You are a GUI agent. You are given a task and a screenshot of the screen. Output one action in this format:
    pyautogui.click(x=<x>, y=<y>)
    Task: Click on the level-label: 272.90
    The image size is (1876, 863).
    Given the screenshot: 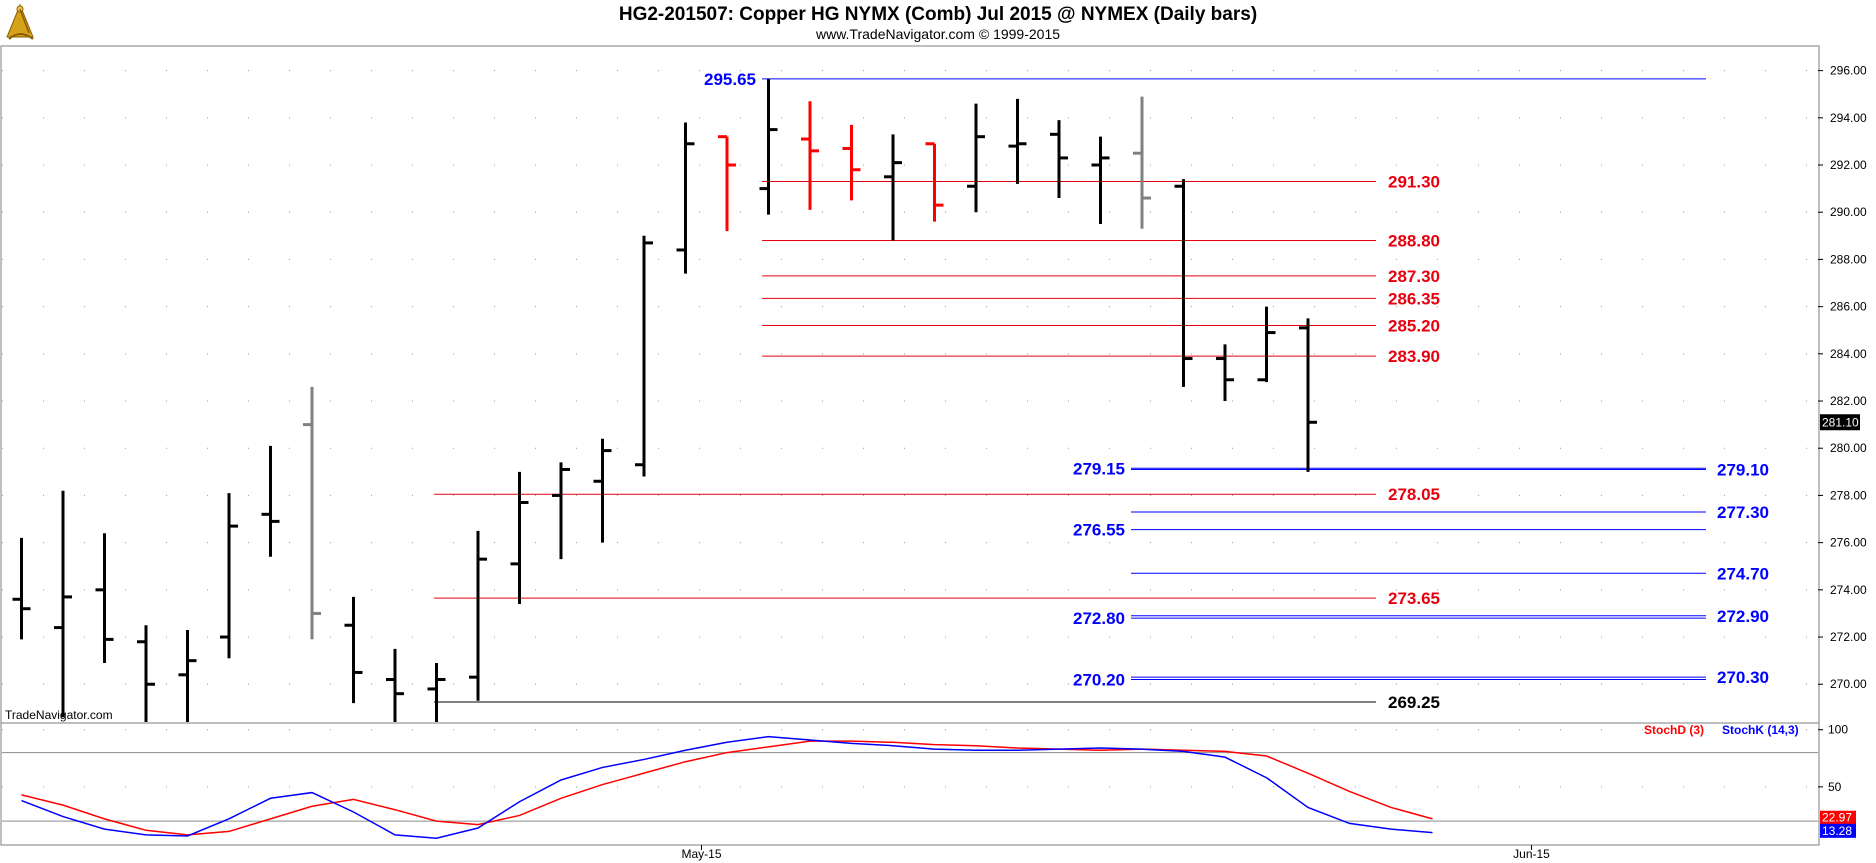 What is the action you would take?
    pyautogui.click(x=1743, y=616)
    